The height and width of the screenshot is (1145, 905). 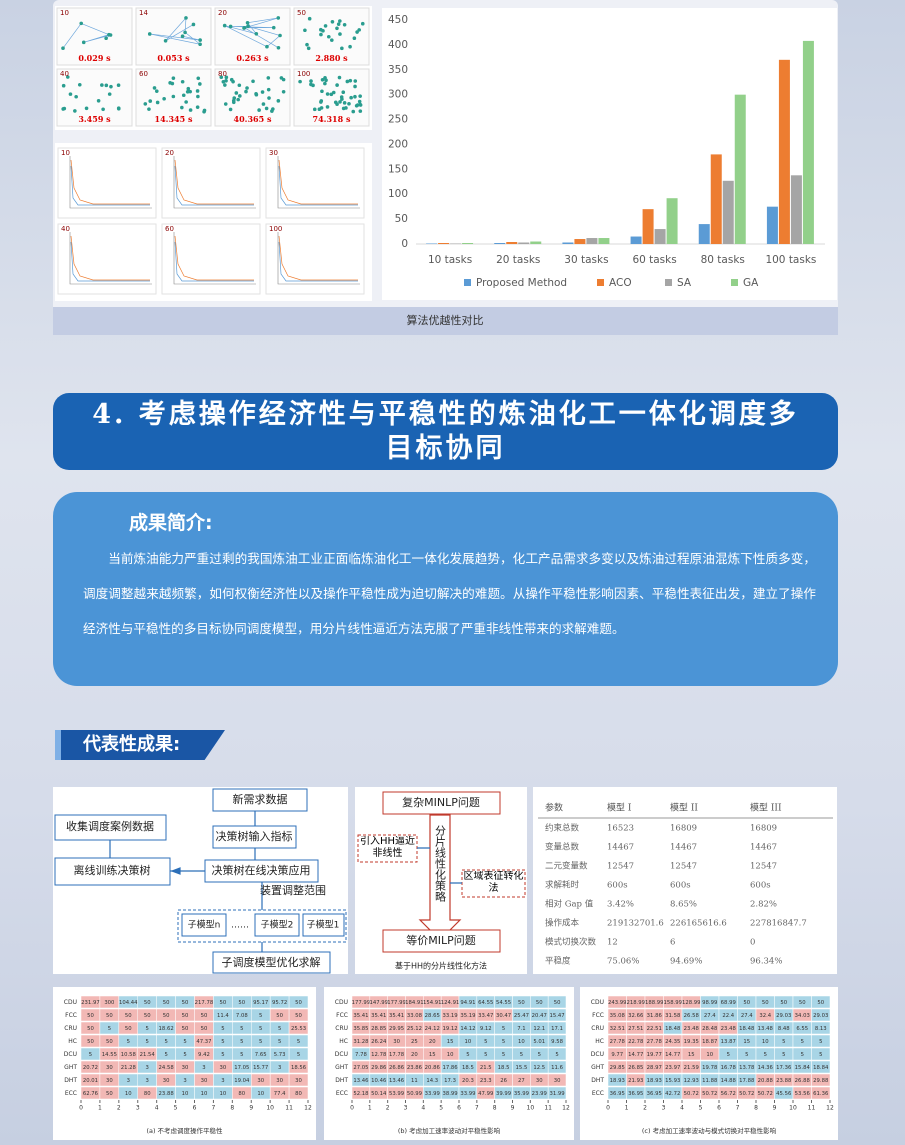 What do you see at coordinates (398, 95) in the screenshot?
I see `y-tick-label: 300` at bounding box center [398, 95].